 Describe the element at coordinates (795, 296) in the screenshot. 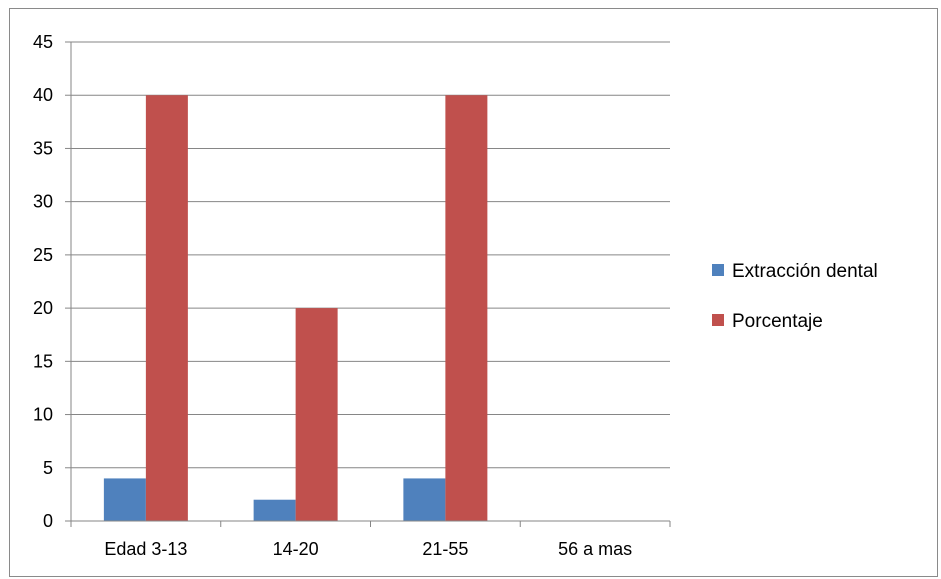

I see `legend: Extracción dental Porcentaje` at that location.